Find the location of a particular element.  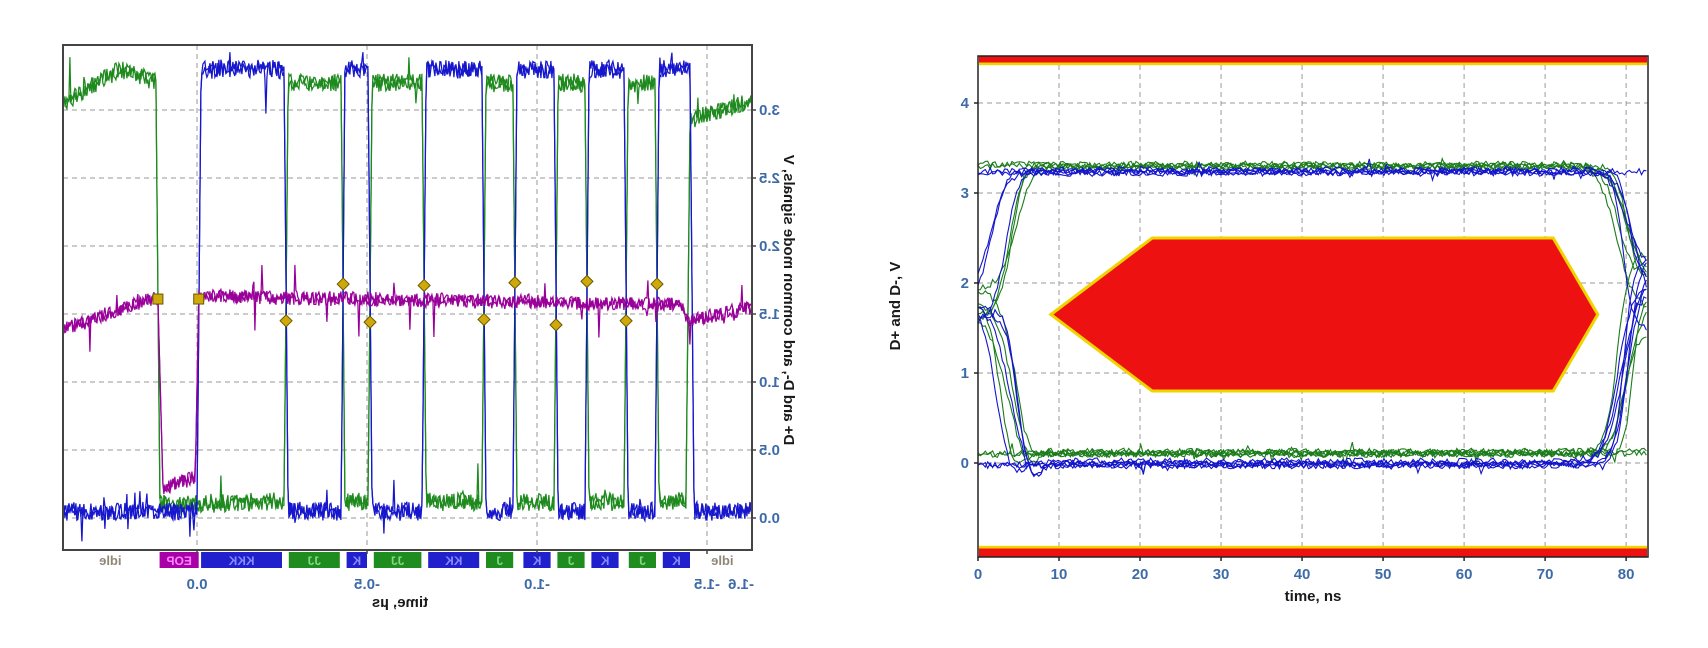

y-tick-label: 2.0 is located at coordinates (769, 246).